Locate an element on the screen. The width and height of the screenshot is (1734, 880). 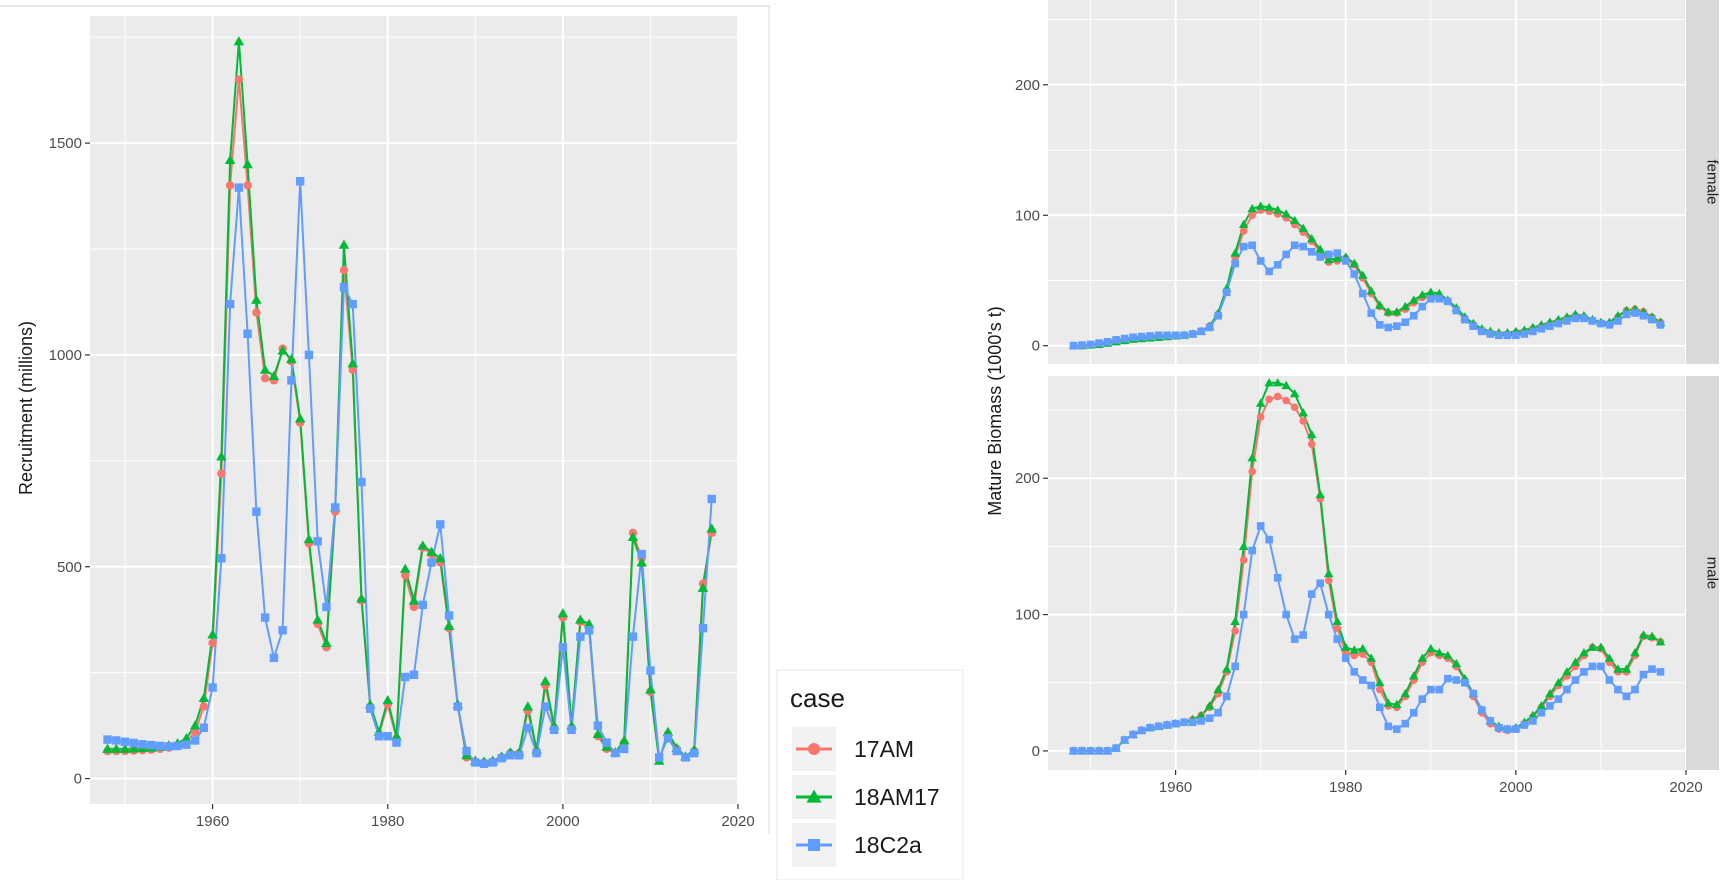
x-tick-label: 2020 is located at coordinates (737, 821).